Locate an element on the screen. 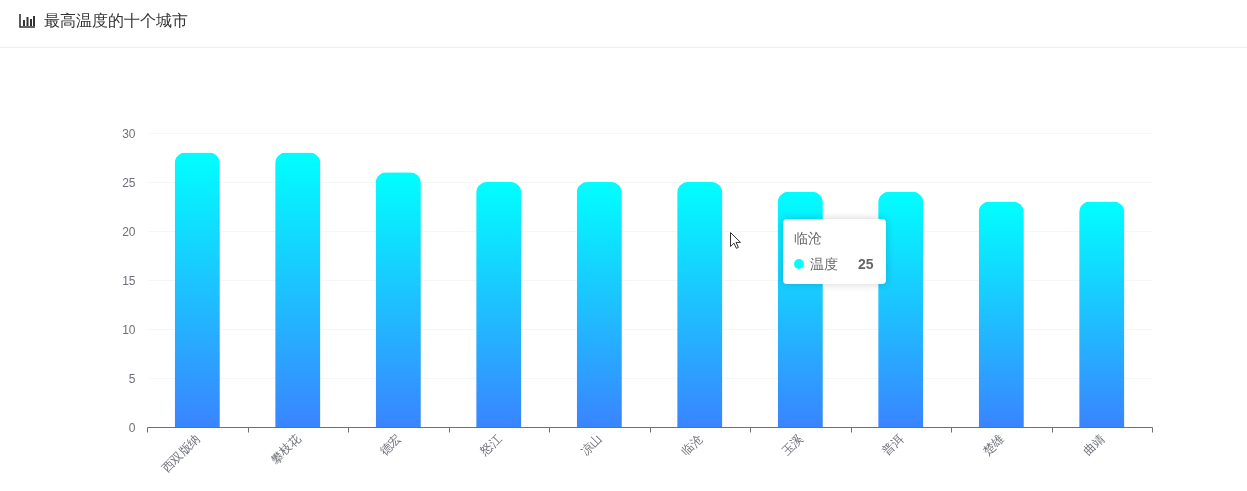 The height and width of the screenshot is (491, 1247). y-tick-label: 5 is located at coordinates (132, 378).